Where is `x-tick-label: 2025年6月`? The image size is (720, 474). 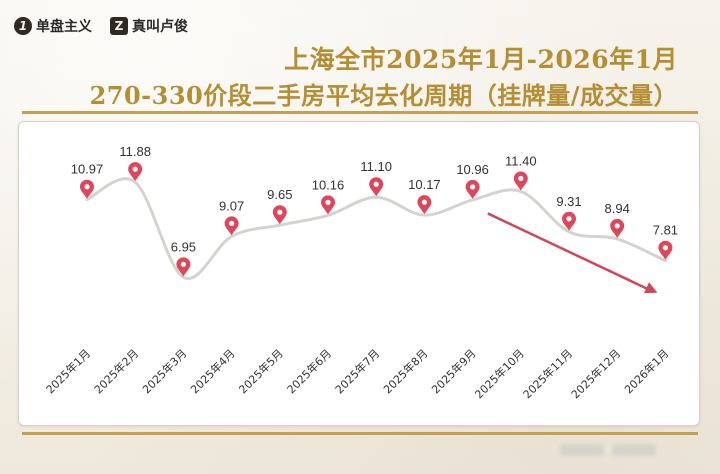
x-tick-label: 2025年6月 is located at coordinates (309, 371).